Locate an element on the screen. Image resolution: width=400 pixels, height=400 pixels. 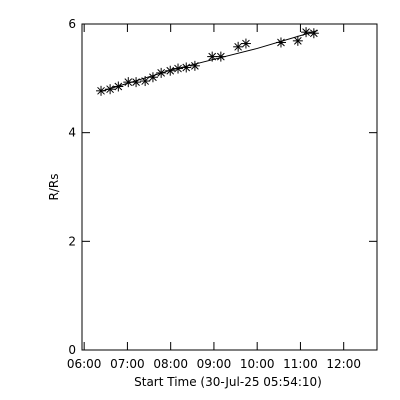
y-axis-label: R/Rs is located at coordinates (54, 187).